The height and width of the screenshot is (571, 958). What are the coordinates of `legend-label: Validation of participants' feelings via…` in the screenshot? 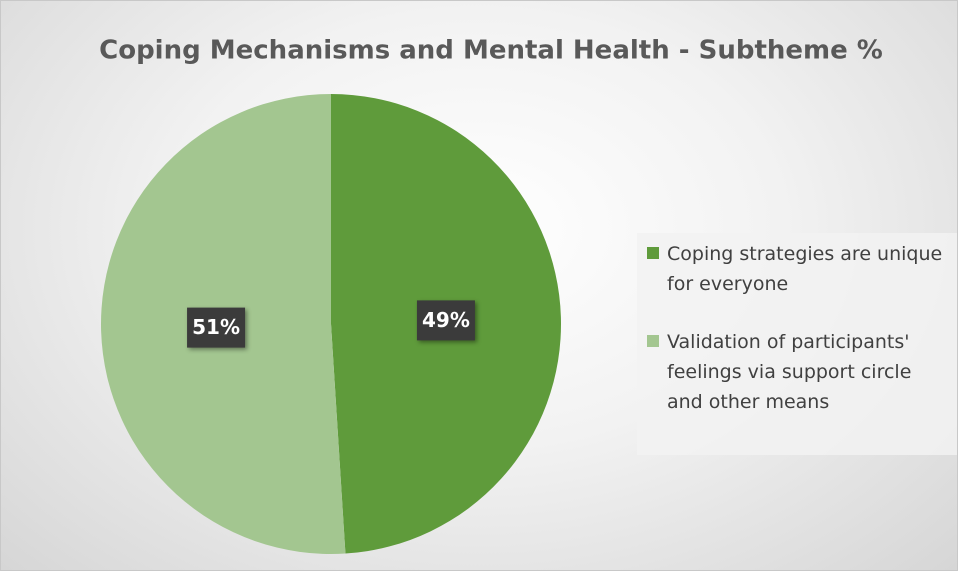 It's located at (789, 372).